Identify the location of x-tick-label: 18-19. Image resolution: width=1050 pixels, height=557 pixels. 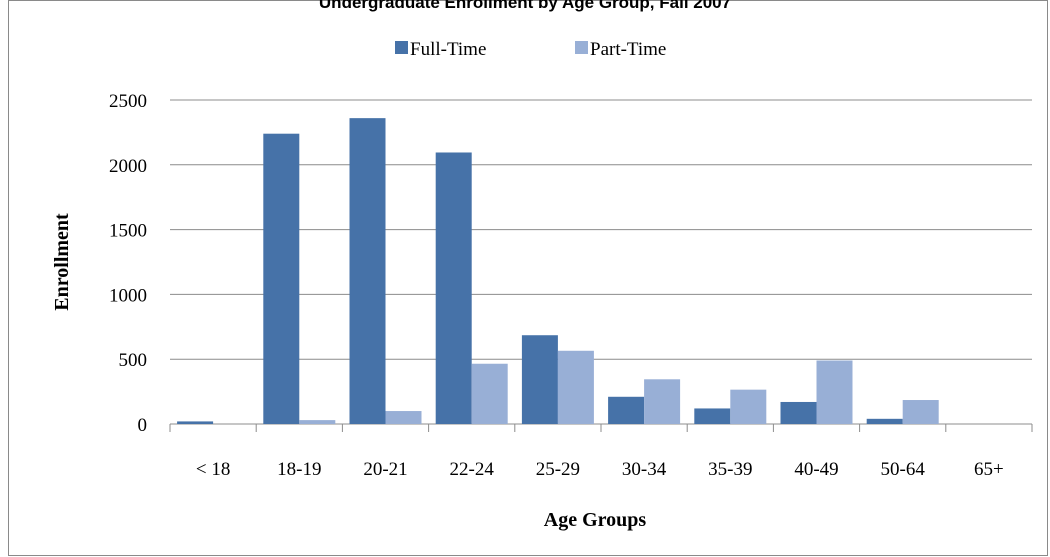
(299, 469).